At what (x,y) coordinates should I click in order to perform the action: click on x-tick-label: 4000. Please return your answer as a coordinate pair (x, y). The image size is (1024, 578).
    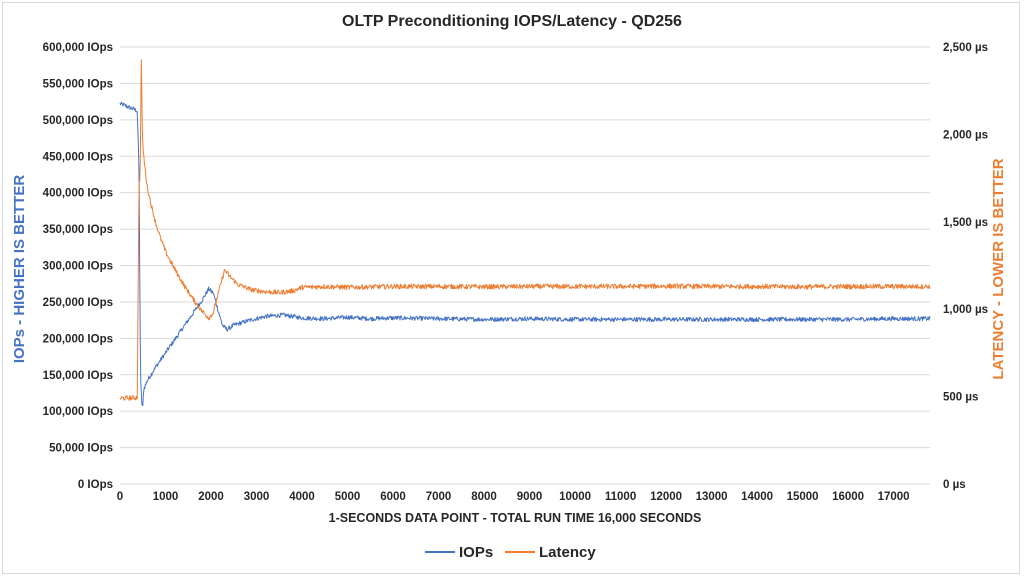
    Looking at the image, I should click on (302, 497).